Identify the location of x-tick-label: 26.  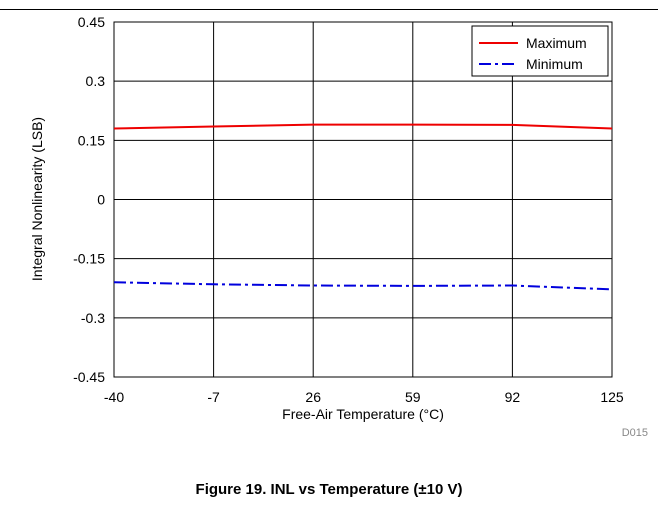
(313, 397).